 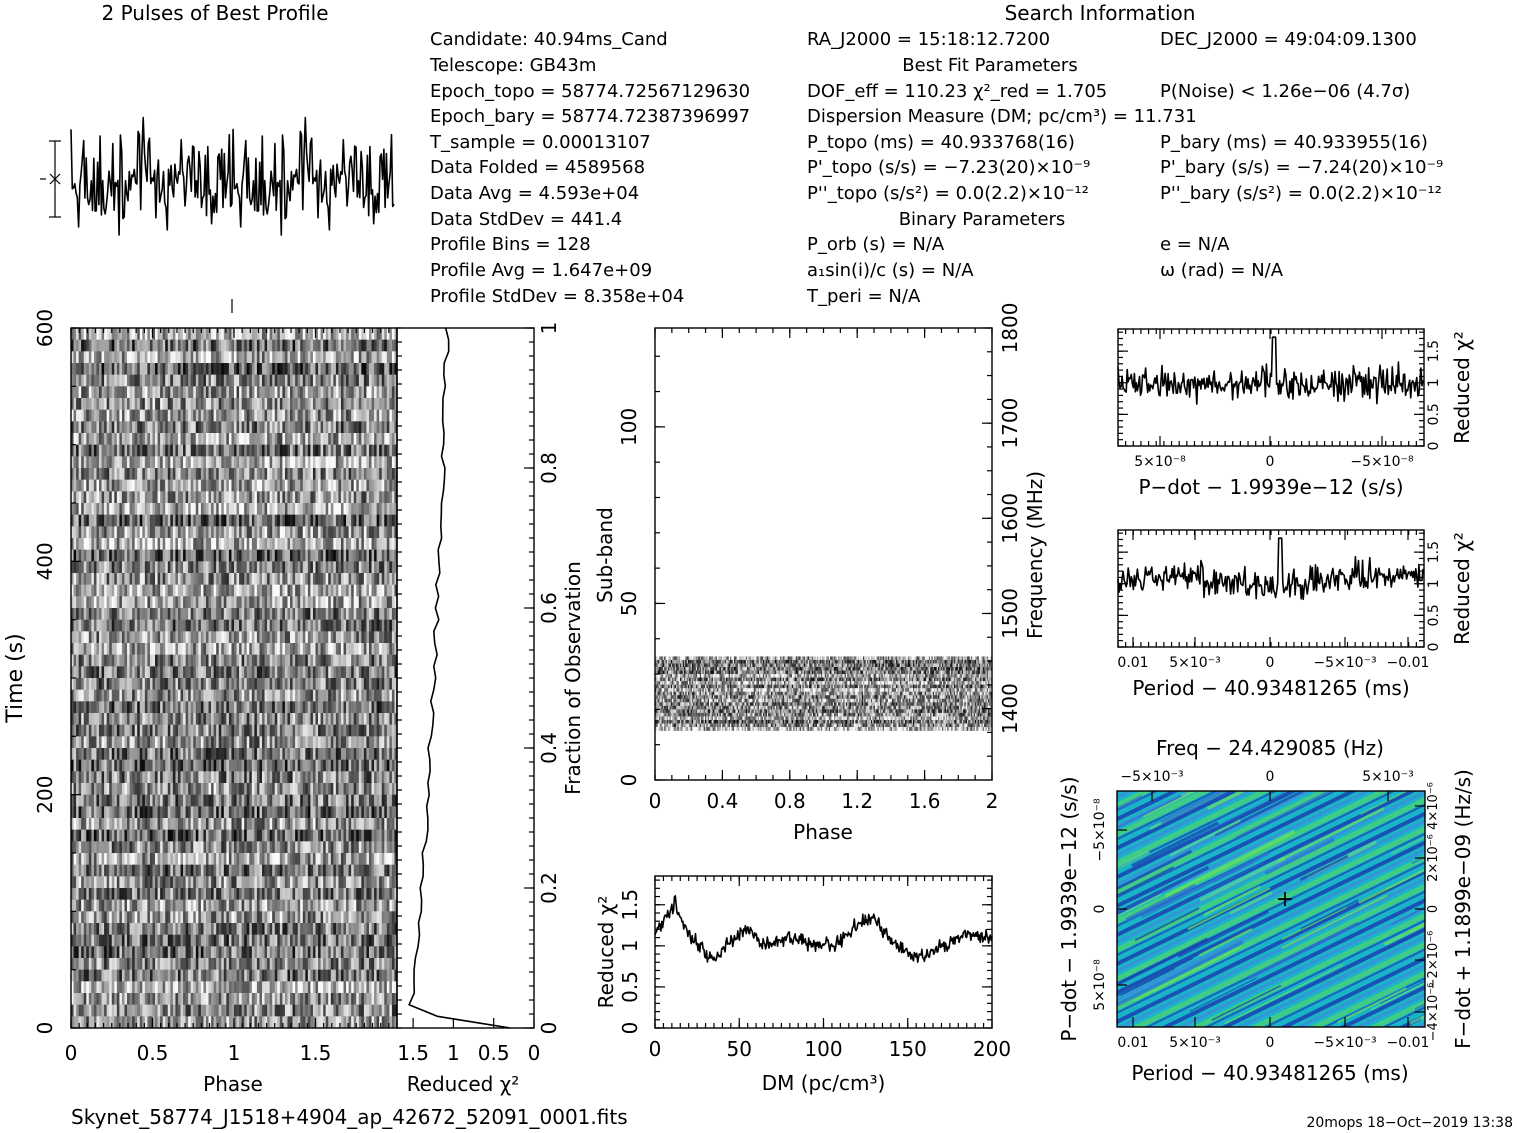 I want to click on ppdot-xtoptick: −5×10⁻³, so click(x=1151, y=777).